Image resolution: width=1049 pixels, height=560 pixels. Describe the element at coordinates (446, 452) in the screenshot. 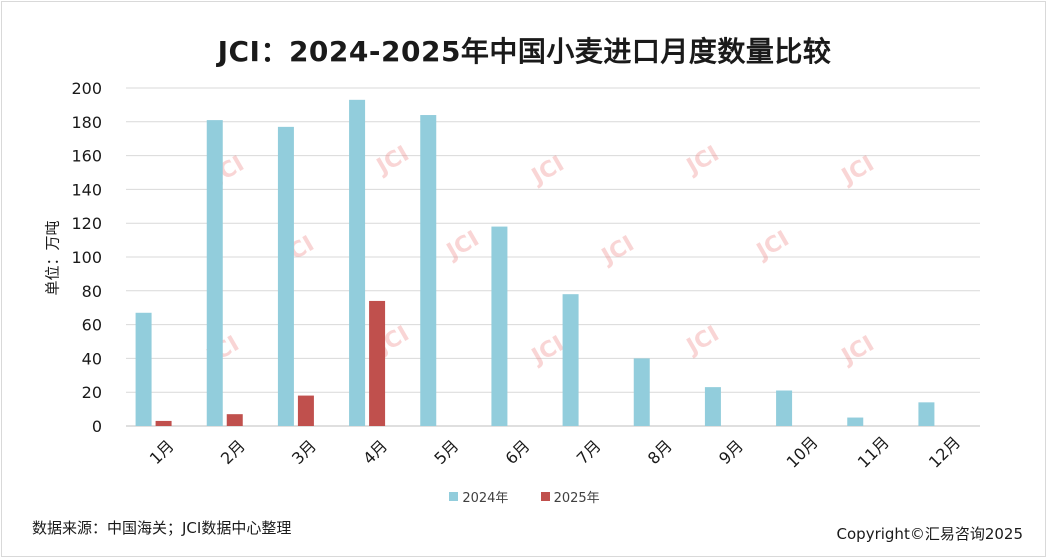

I see `x-tick-label: 5月` at that location.